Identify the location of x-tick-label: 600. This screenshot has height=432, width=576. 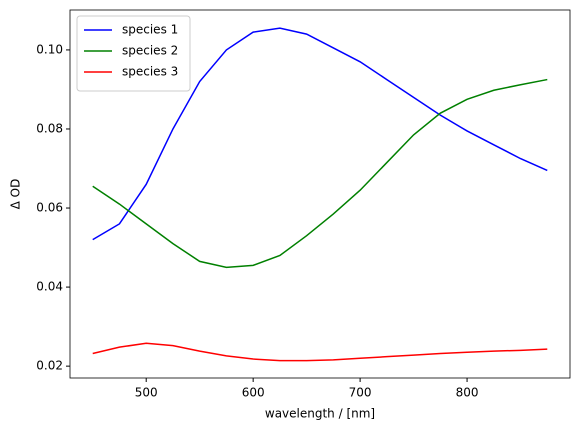
(253, 393).